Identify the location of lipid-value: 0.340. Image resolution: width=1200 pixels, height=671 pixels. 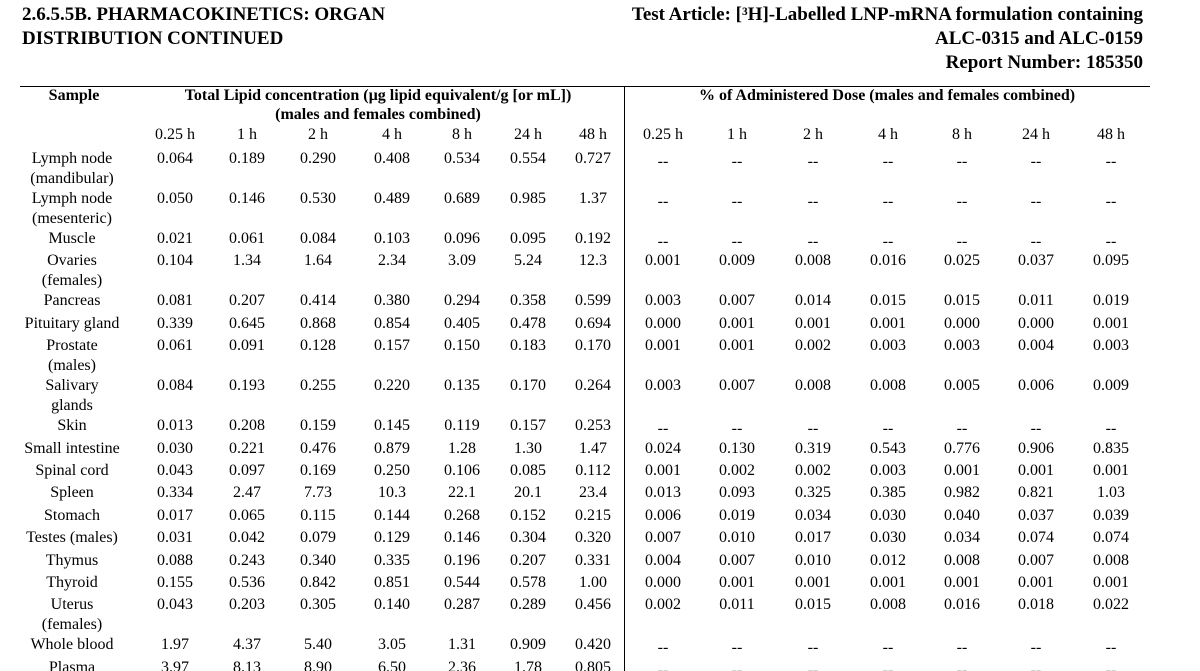
(318, 560).